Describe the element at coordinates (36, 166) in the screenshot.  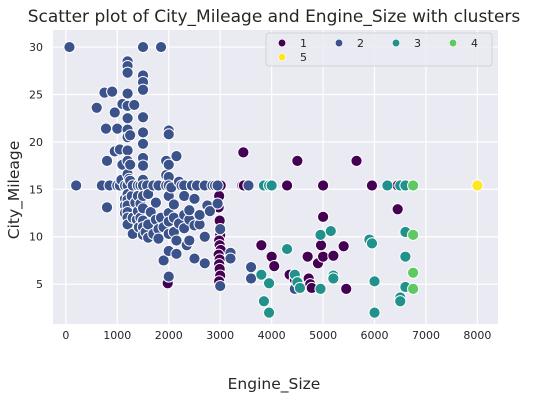
I see `y-tick-labels: 5 10 15 20 25 30` at that location.